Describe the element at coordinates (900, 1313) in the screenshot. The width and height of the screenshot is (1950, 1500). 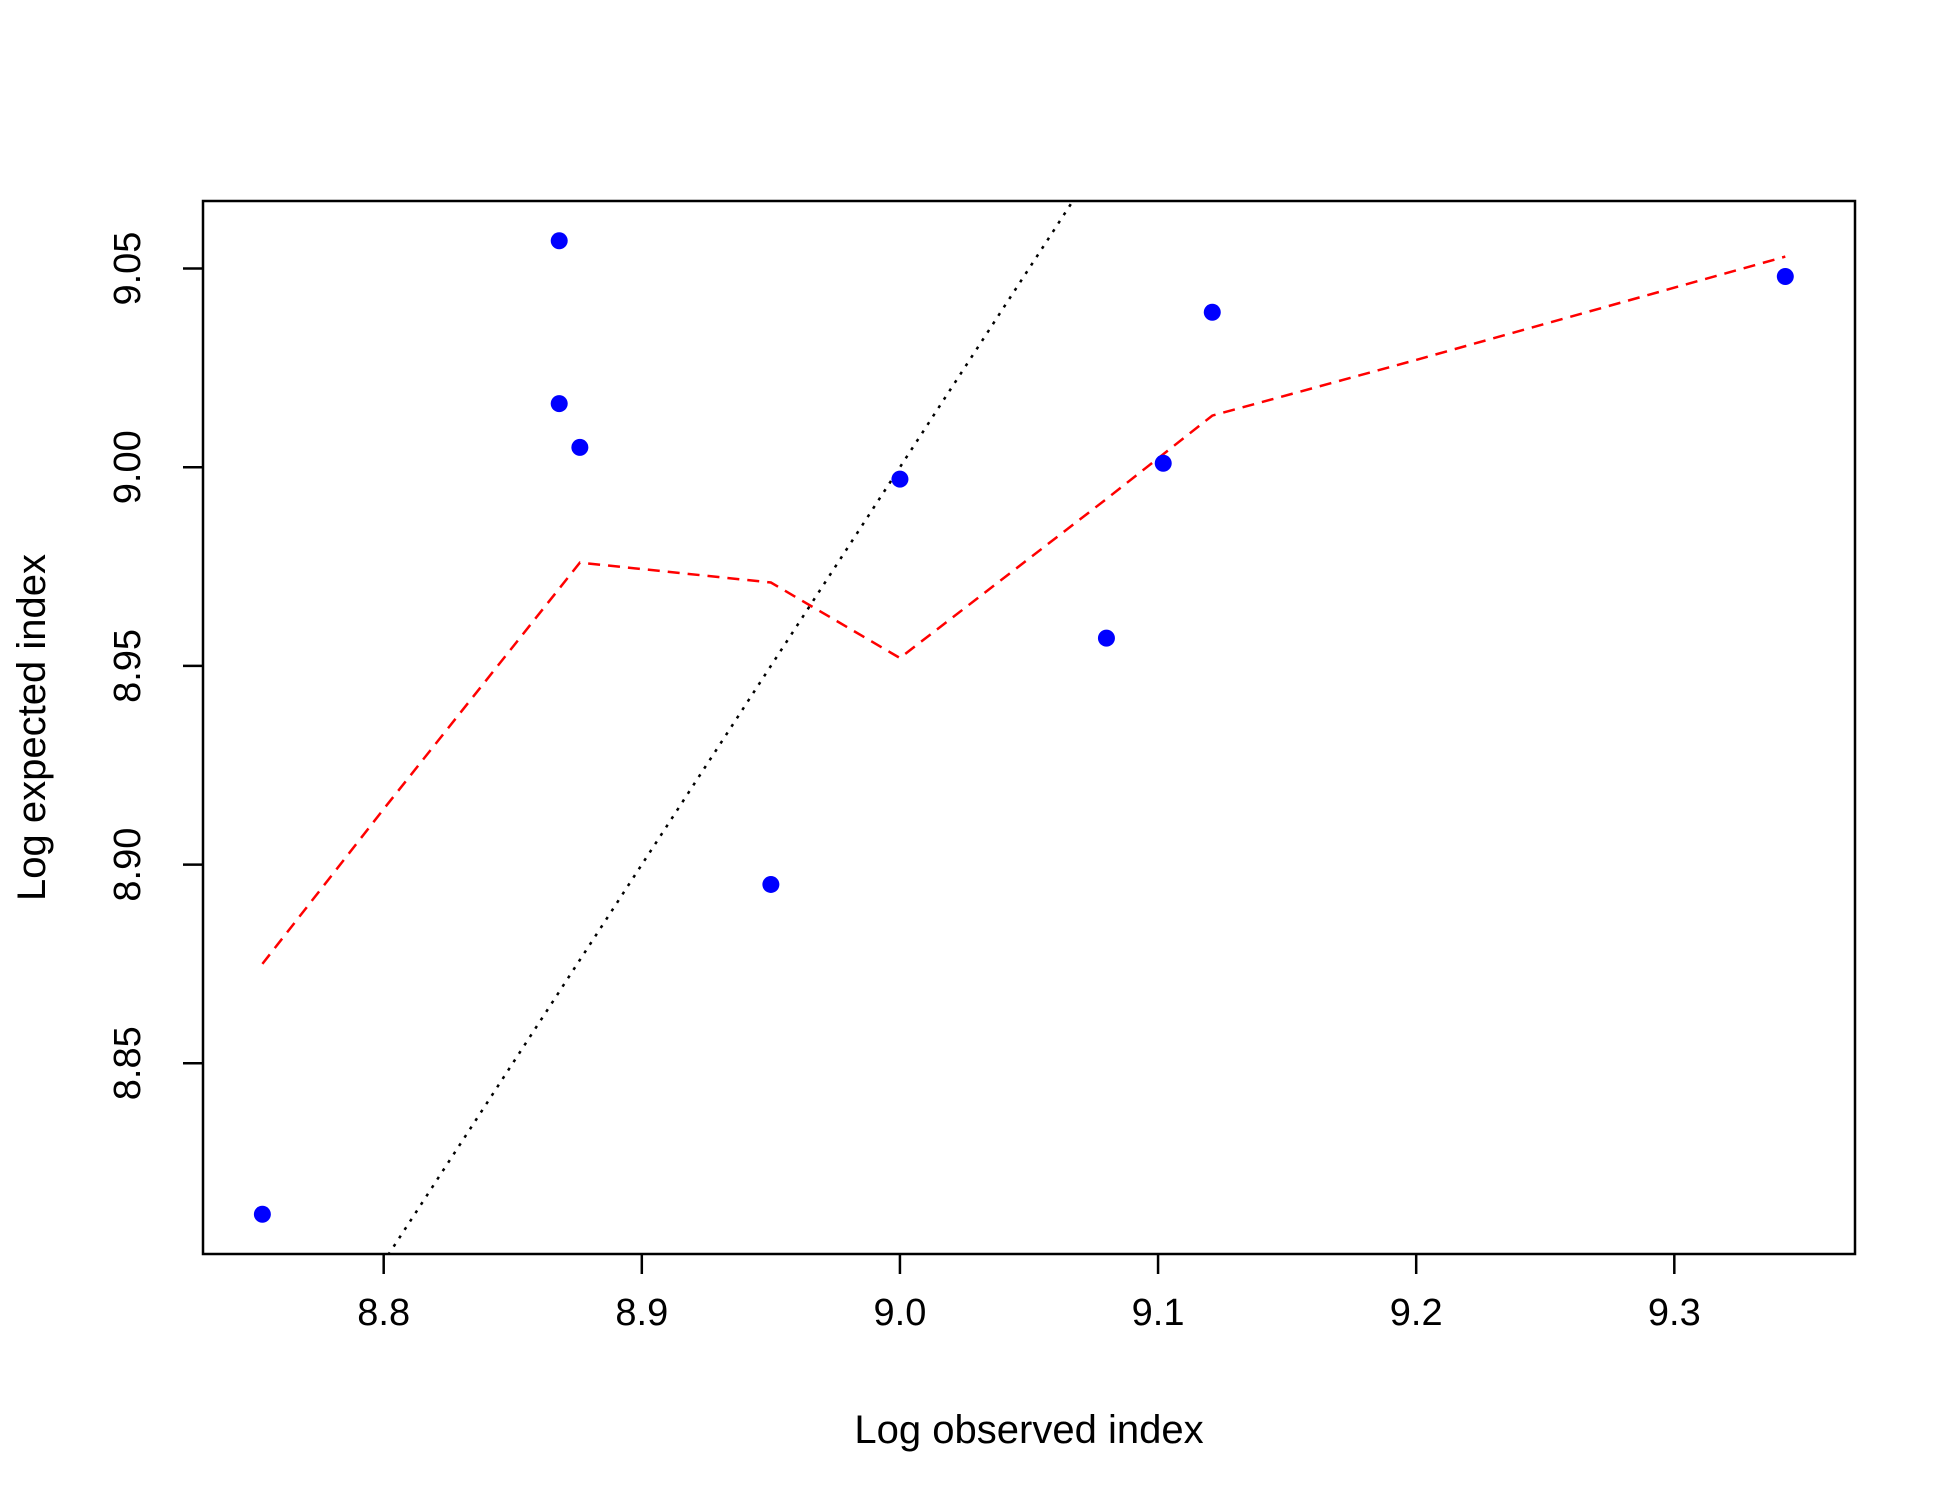
I see `x-tick-label: 9.0` at that location.